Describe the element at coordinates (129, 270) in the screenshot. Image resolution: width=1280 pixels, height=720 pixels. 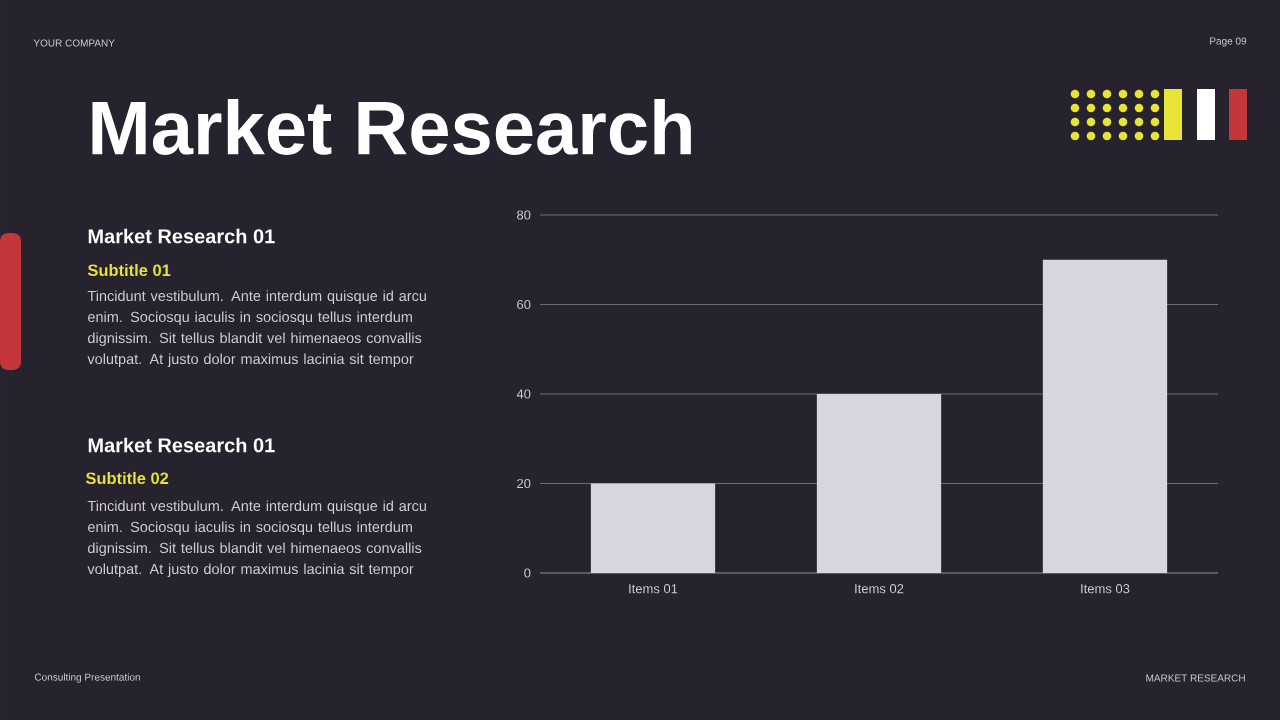
I see `text: Subtitle 01` at that location.